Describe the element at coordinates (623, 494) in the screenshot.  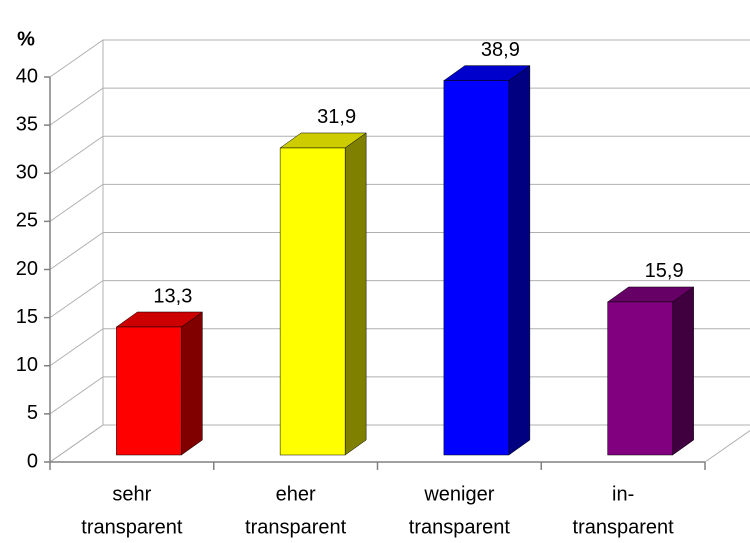
I see `x-tick-label: in-` at that location.